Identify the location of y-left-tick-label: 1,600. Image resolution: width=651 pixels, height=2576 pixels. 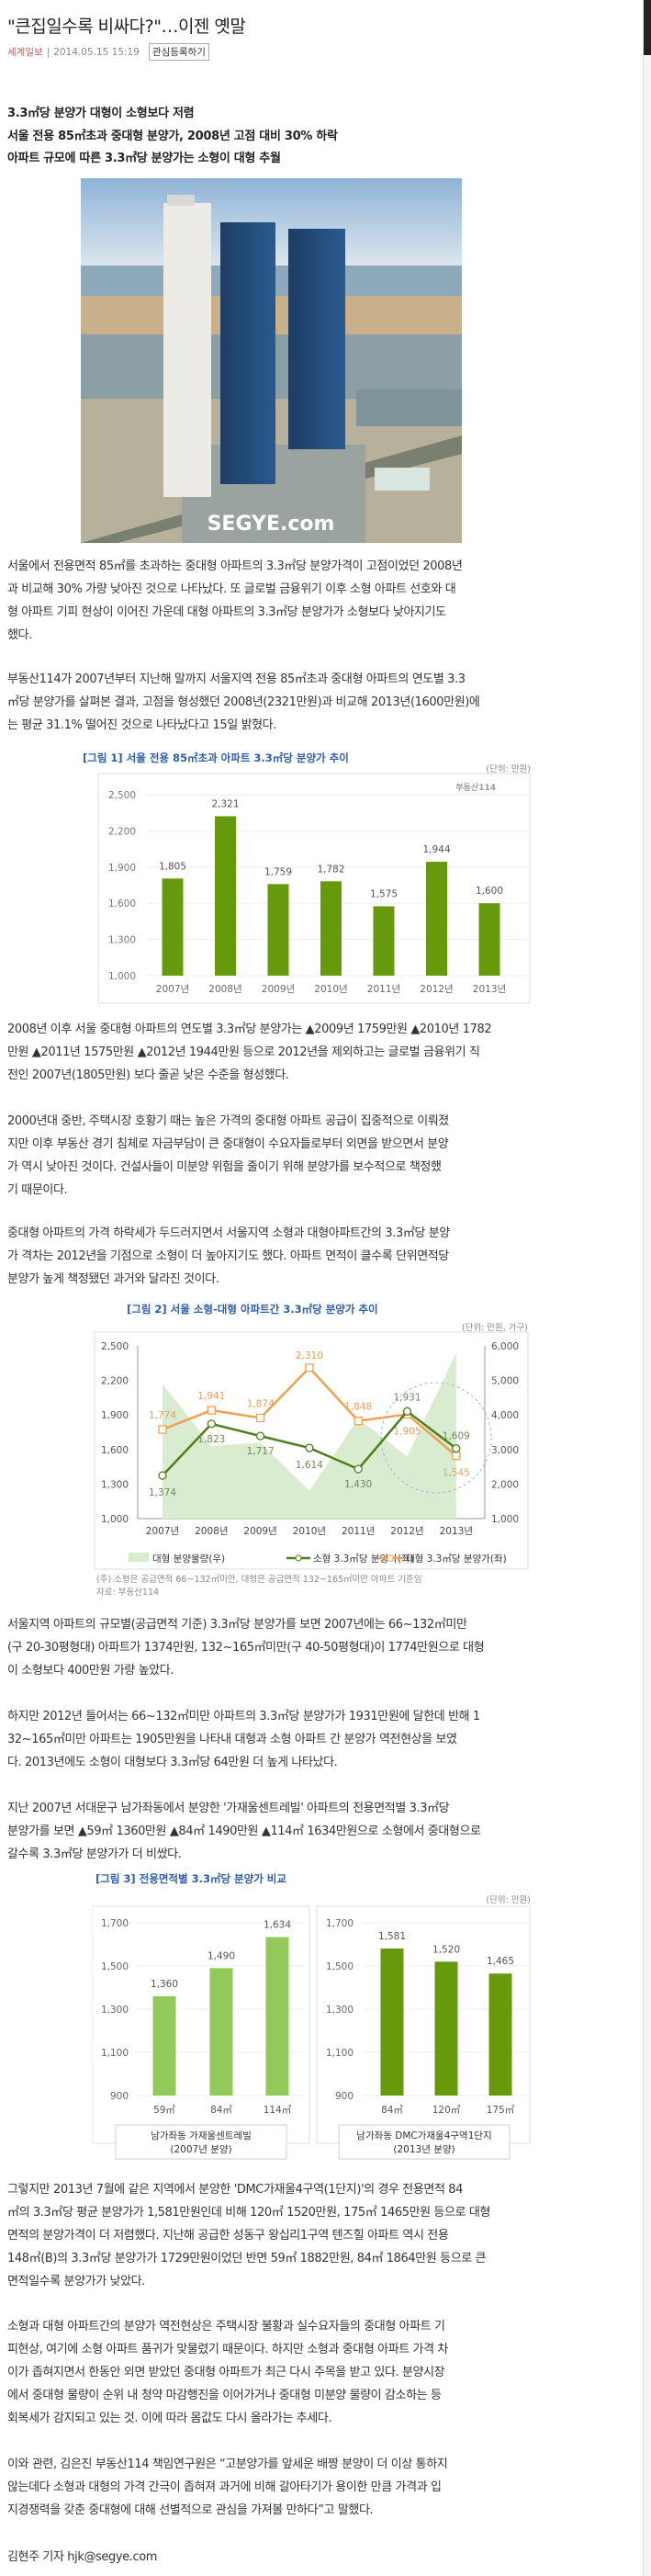
(115, 1450).